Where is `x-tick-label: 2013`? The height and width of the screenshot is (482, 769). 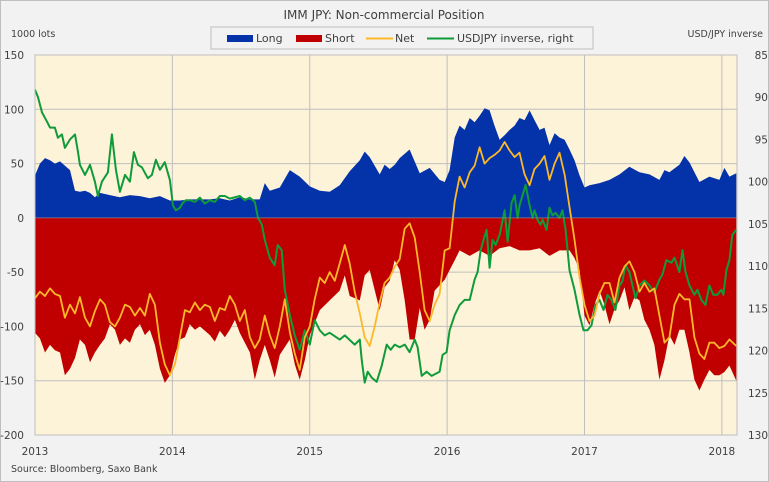 x-tick-label: 2013 is located at coordinates (35, 452).